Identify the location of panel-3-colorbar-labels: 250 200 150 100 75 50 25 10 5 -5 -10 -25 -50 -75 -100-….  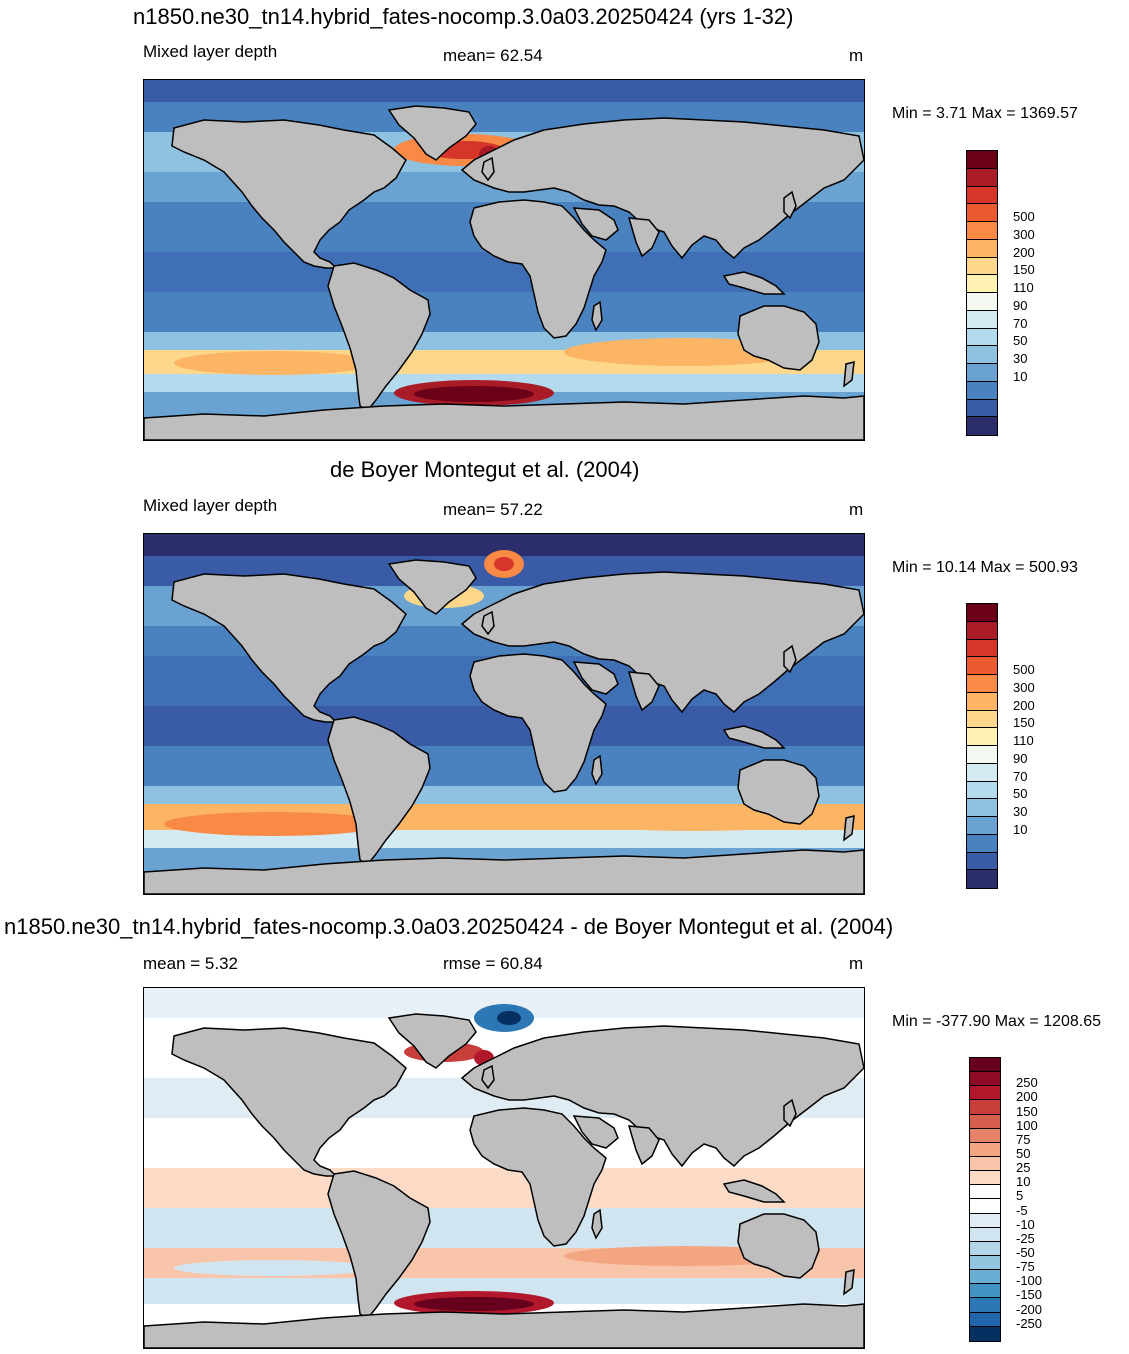
(1046, 1198).